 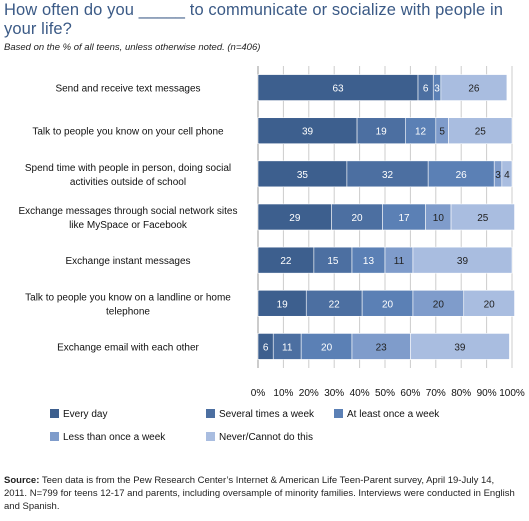 I want to click on x-tick-label: 20%, so click(x=309, y=393).